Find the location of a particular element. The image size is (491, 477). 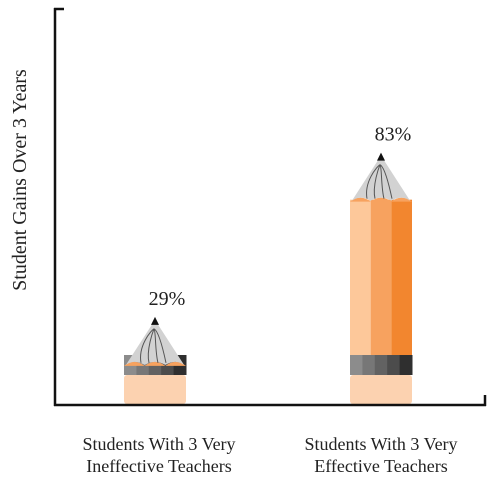

category-label-line-2: Effective Teachers is located at coordinates (381, 466).